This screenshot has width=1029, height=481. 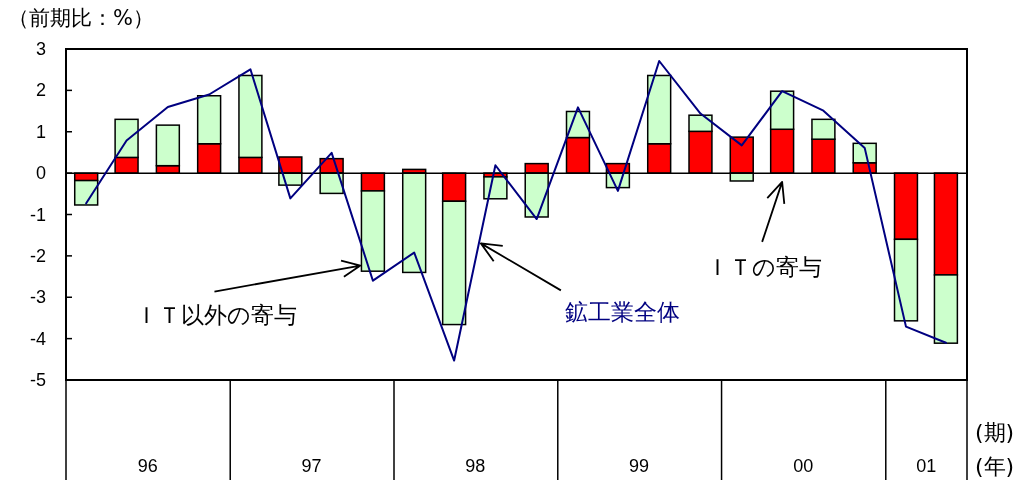 I want to click on y-tick-label: -2, so click(x=37, y=255).